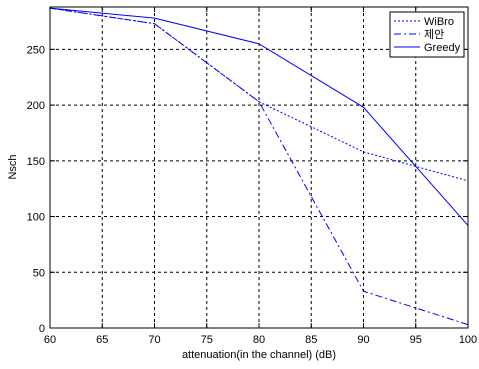 The width and height of the screenshot is (479, 369). What do you see at coordinates (36, 50) in the screenshot?
I see `y-tick-label: 250` at bounding box center [36, 50].